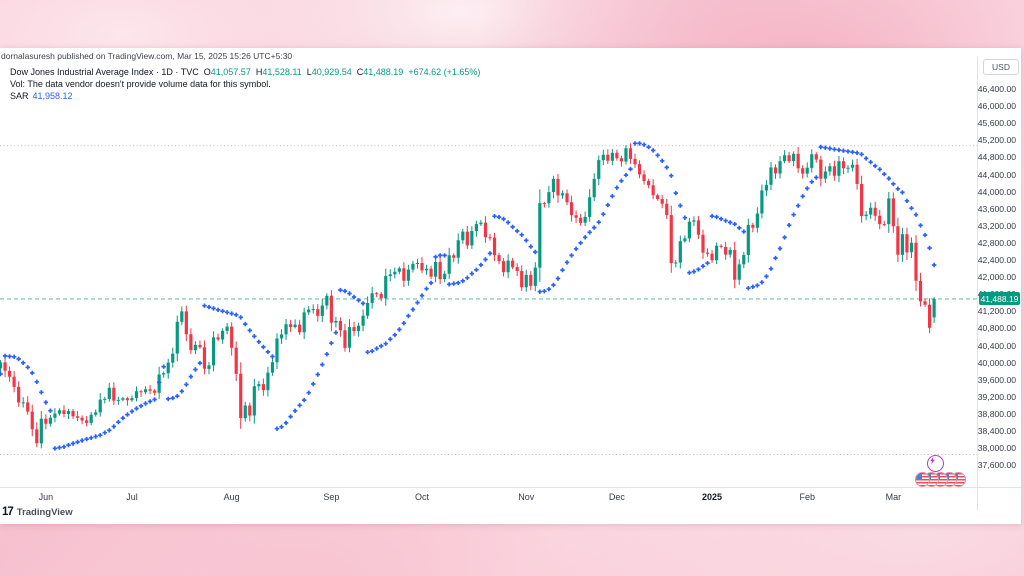  I want to click on price-tick-label: 46,400.00, so click(996, 89).